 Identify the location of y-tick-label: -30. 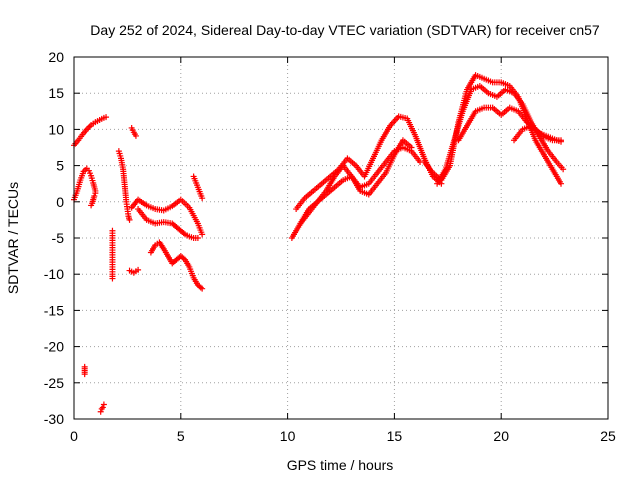
(54, 419).